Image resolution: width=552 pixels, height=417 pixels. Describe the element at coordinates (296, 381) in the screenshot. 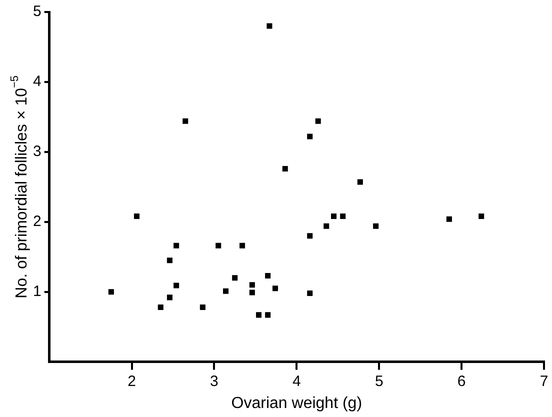

I see `x-tick-label: 4` at that location.